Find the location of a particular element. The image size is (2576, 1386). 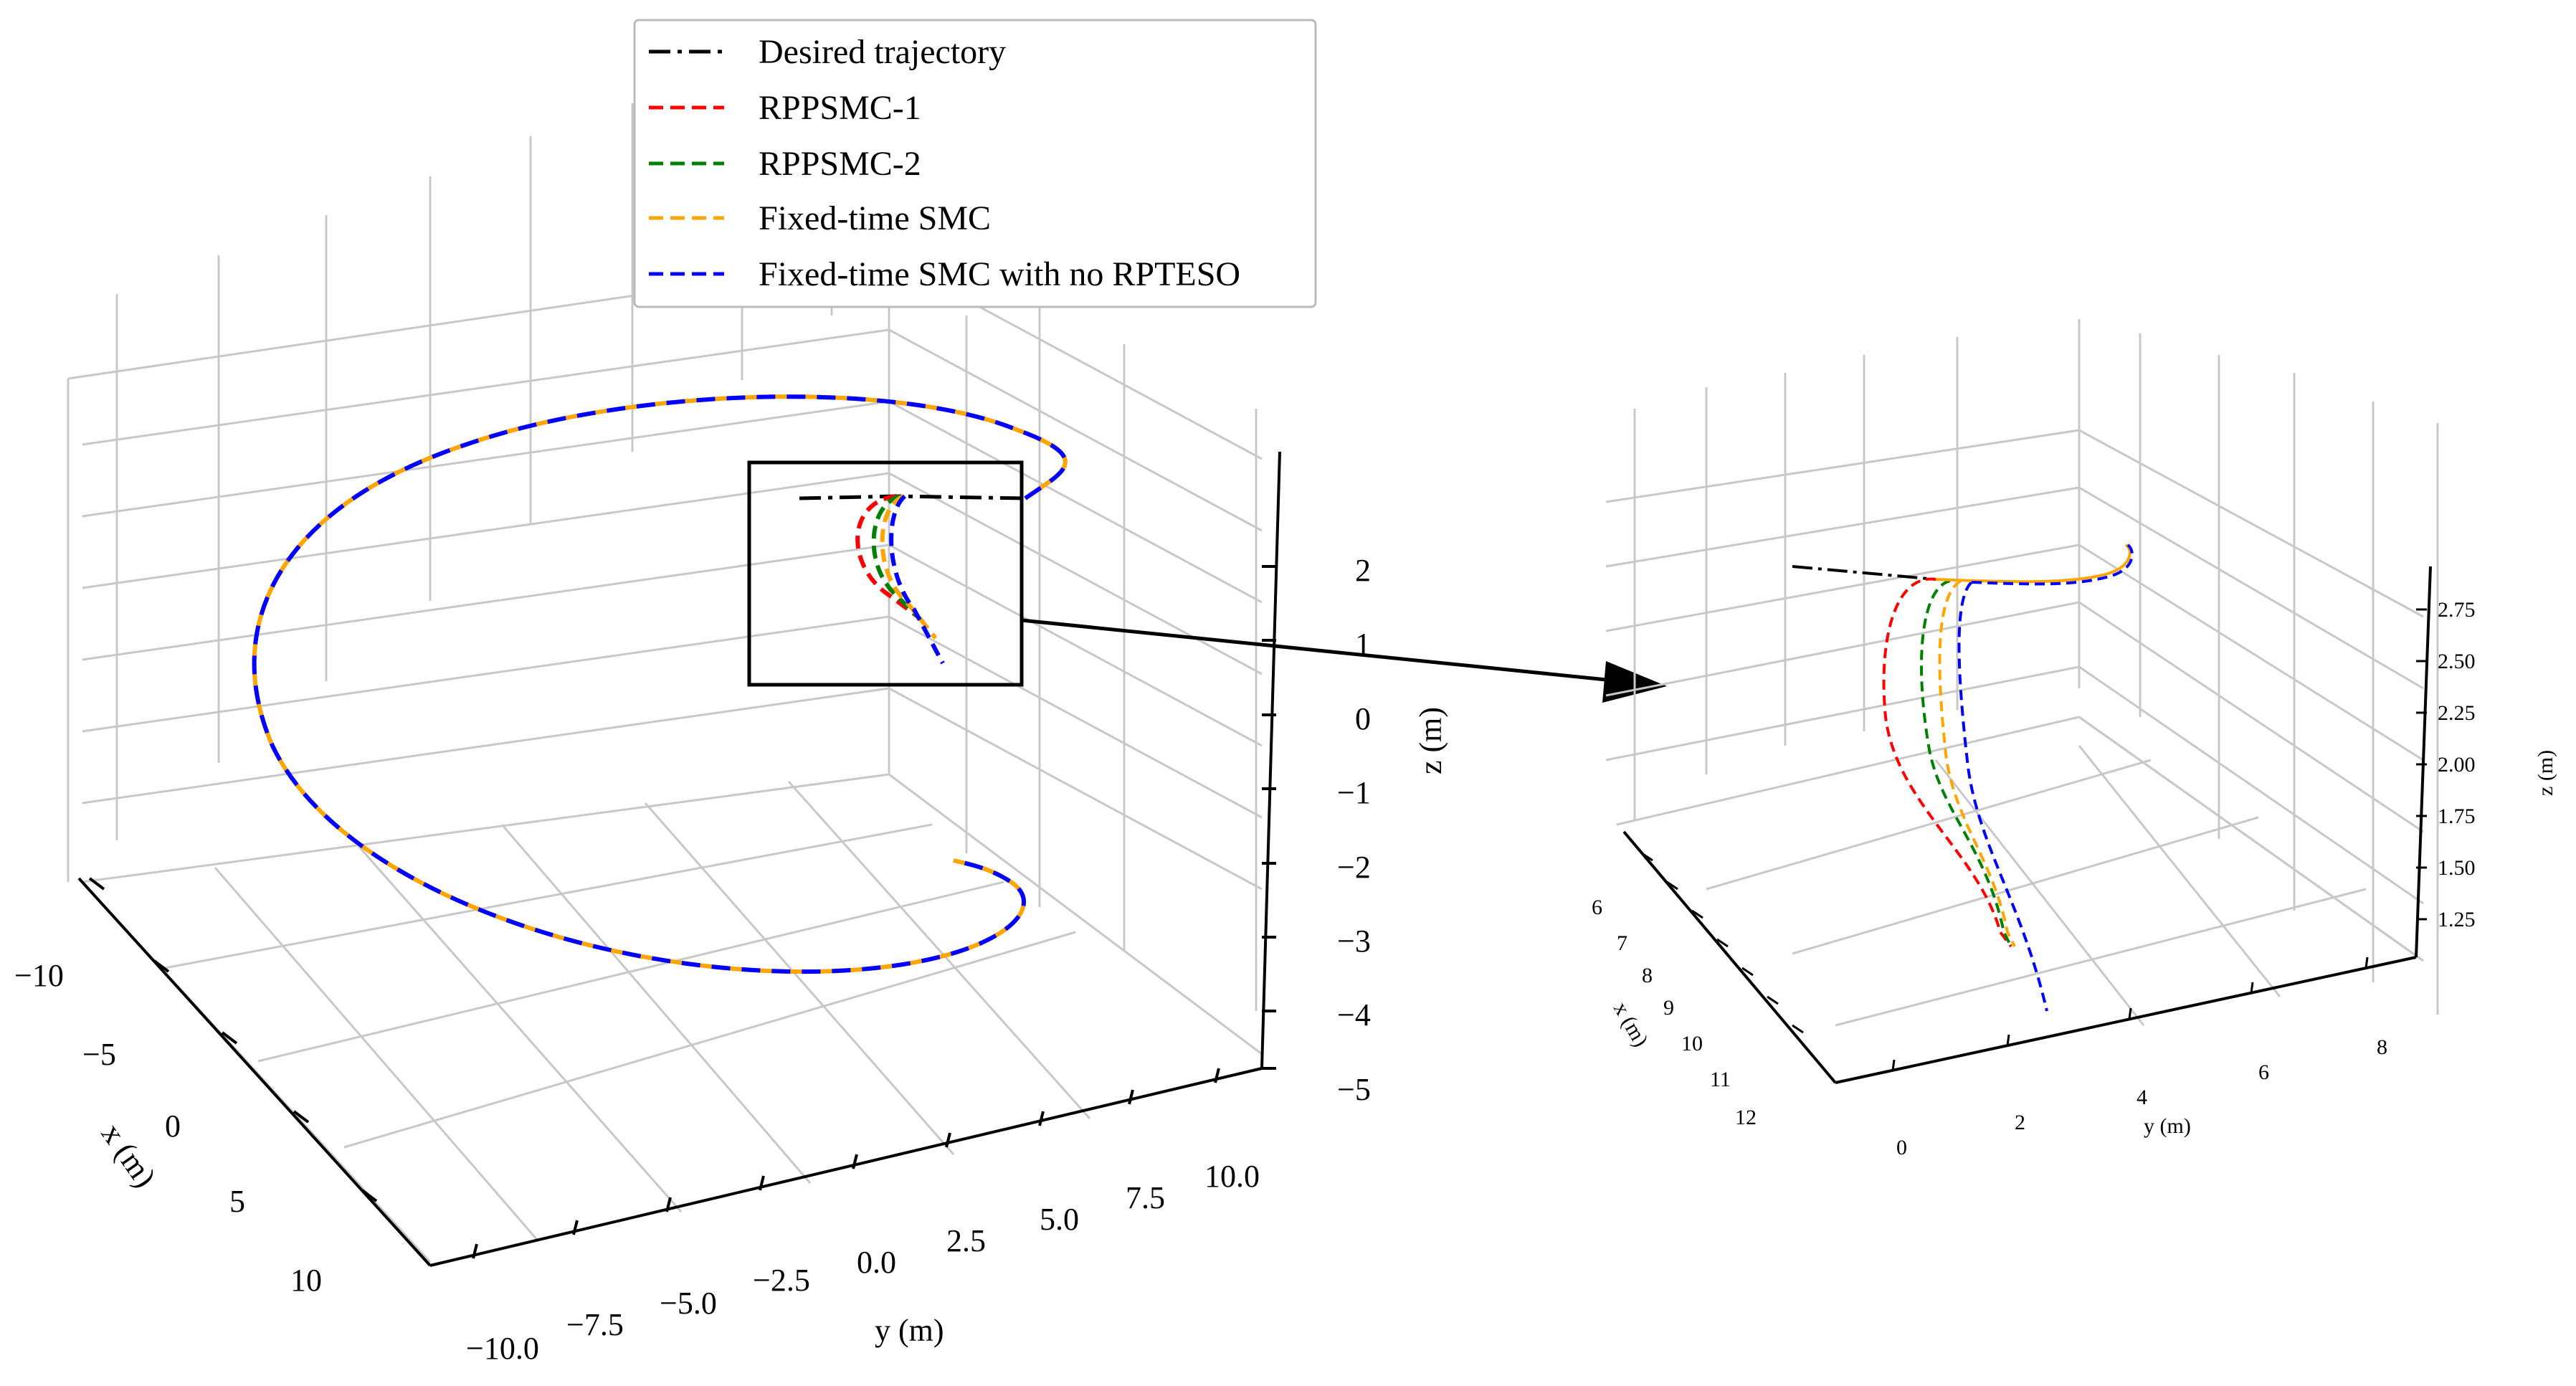

legend-item: Fixed-time SMC with no RPTESO is located at coordinates (944, 274).